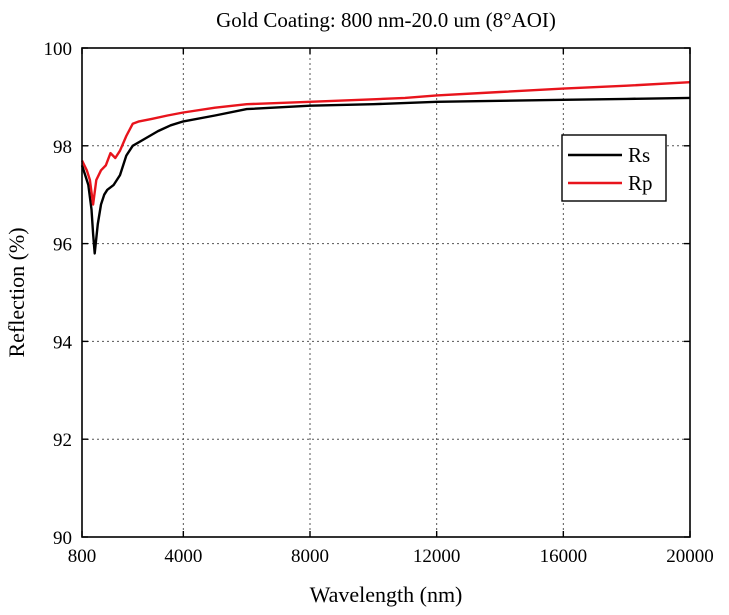  What do you see at coordinates (58, 49) in the screenshot?
I see `y-tick-label: 100` at bounding box center [58, 49].